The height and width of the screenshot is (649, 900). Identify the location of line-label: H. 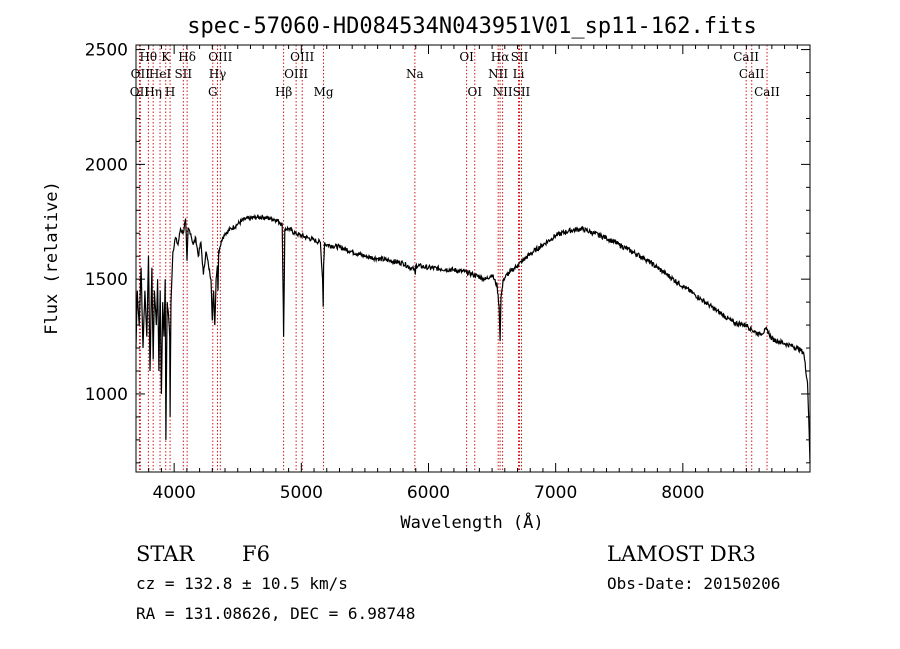
(170, 92).